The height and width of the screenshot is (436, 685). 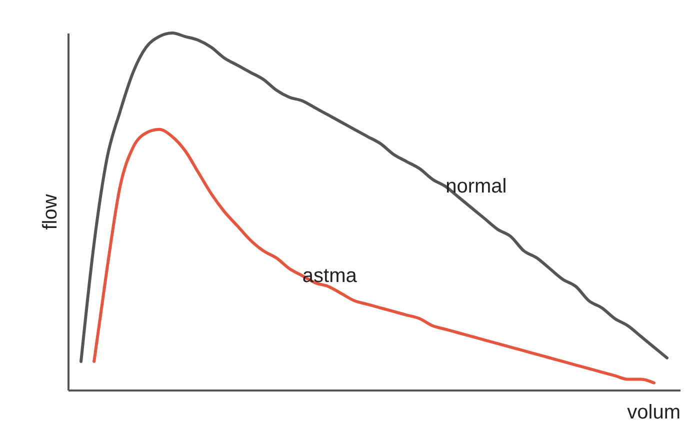 What do you see at coordinates (476, 187) in the screenshot?
I see `series-label: normal` at bounding box center [476, 187].